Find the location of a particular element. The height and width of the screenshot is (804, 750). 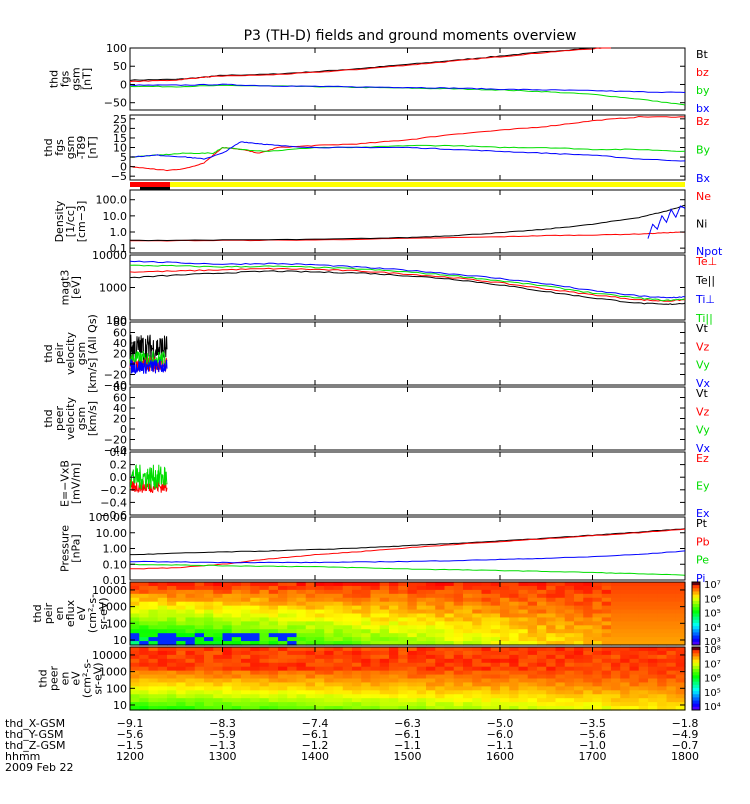

y-axis-label: [mV/m] is located at coordinates (76, 483).